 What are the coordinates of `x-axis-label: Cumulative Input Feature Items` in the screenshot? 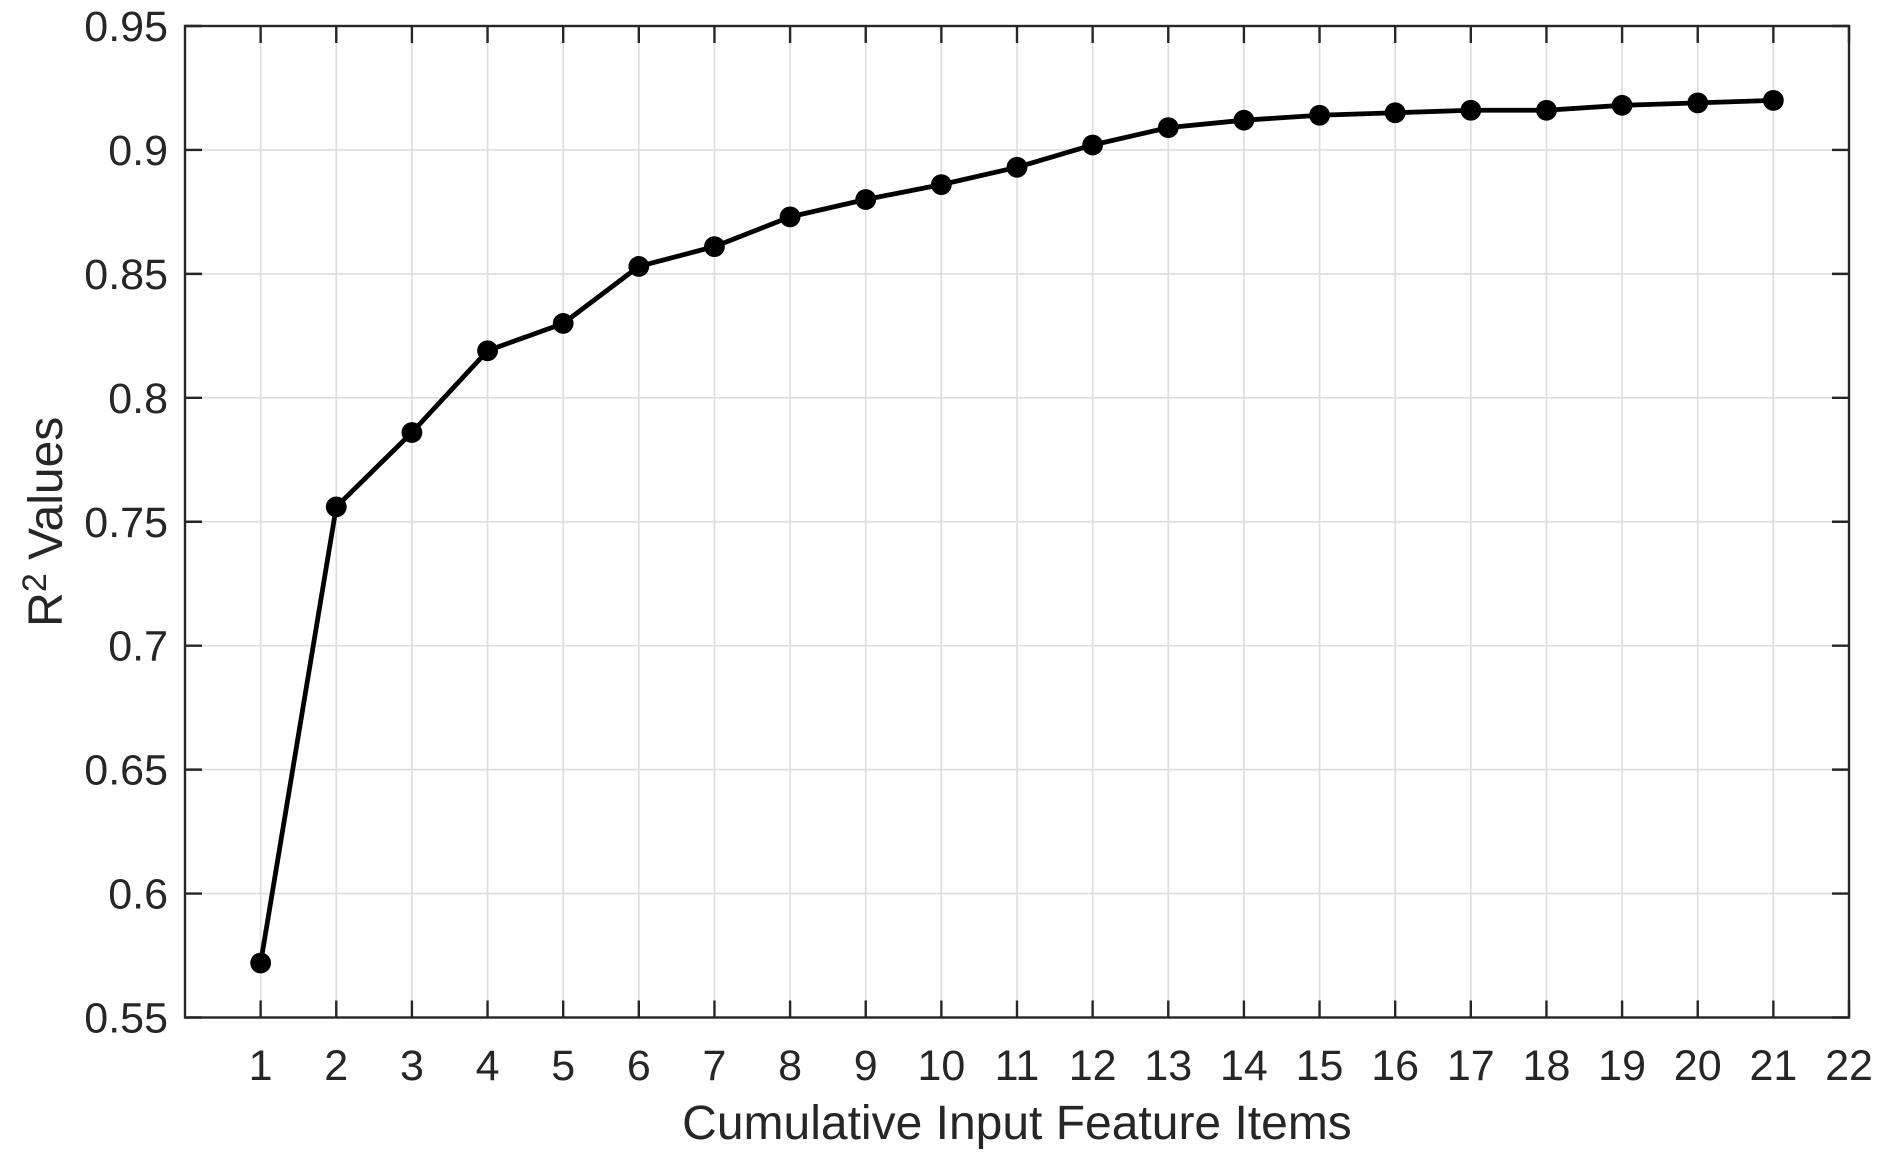 It's located at (1017, 1123).